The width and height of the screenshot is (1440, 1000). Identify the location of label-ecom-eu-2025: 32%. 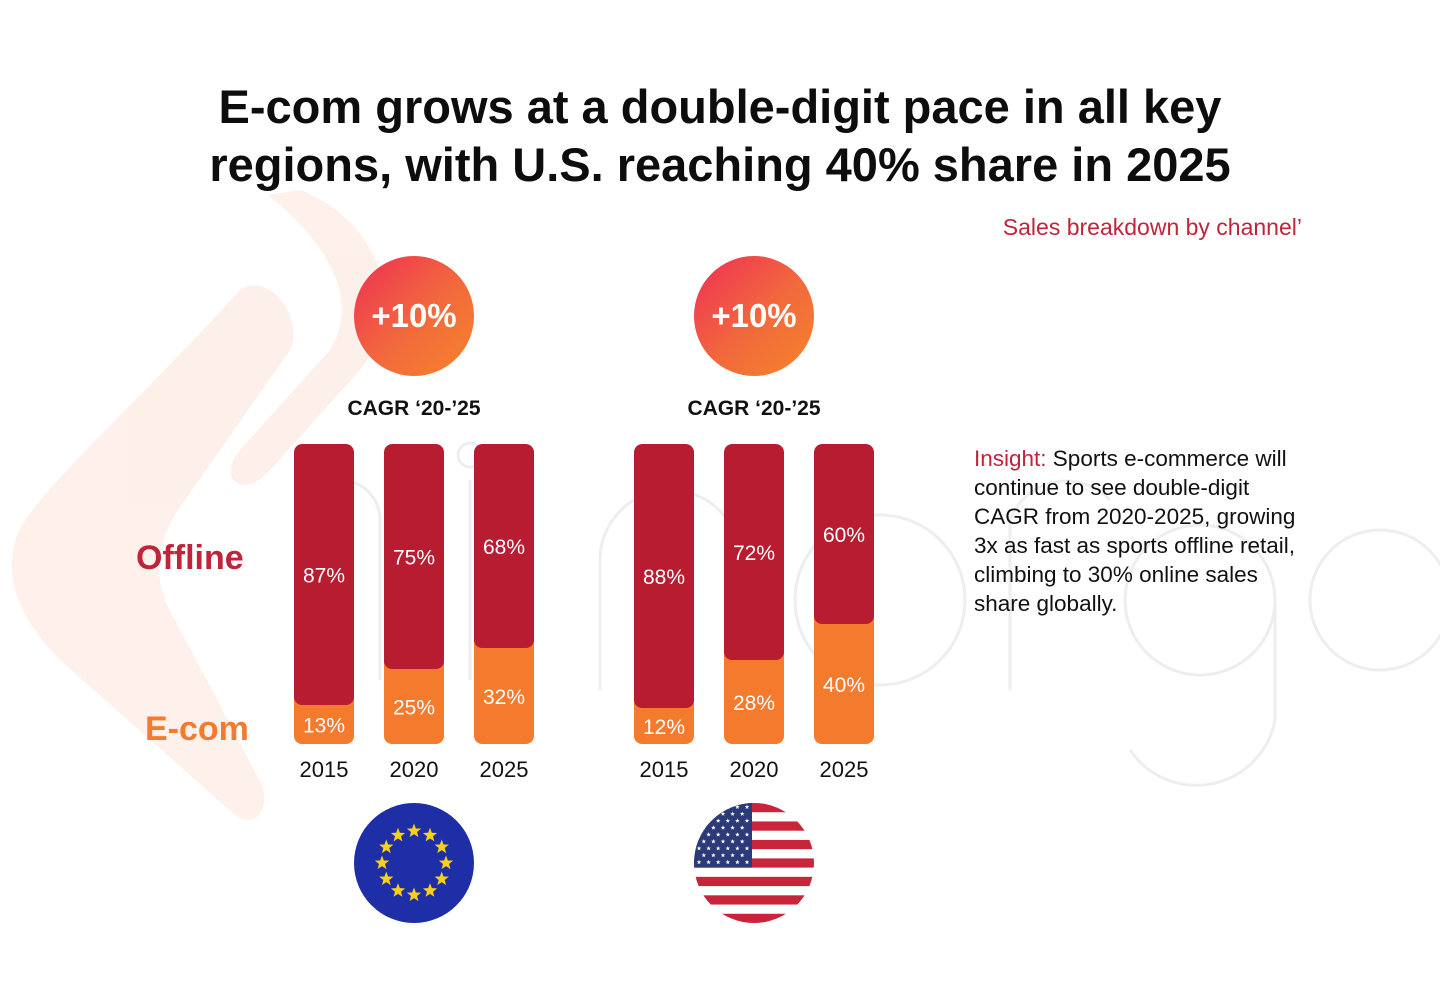
(504, 697).